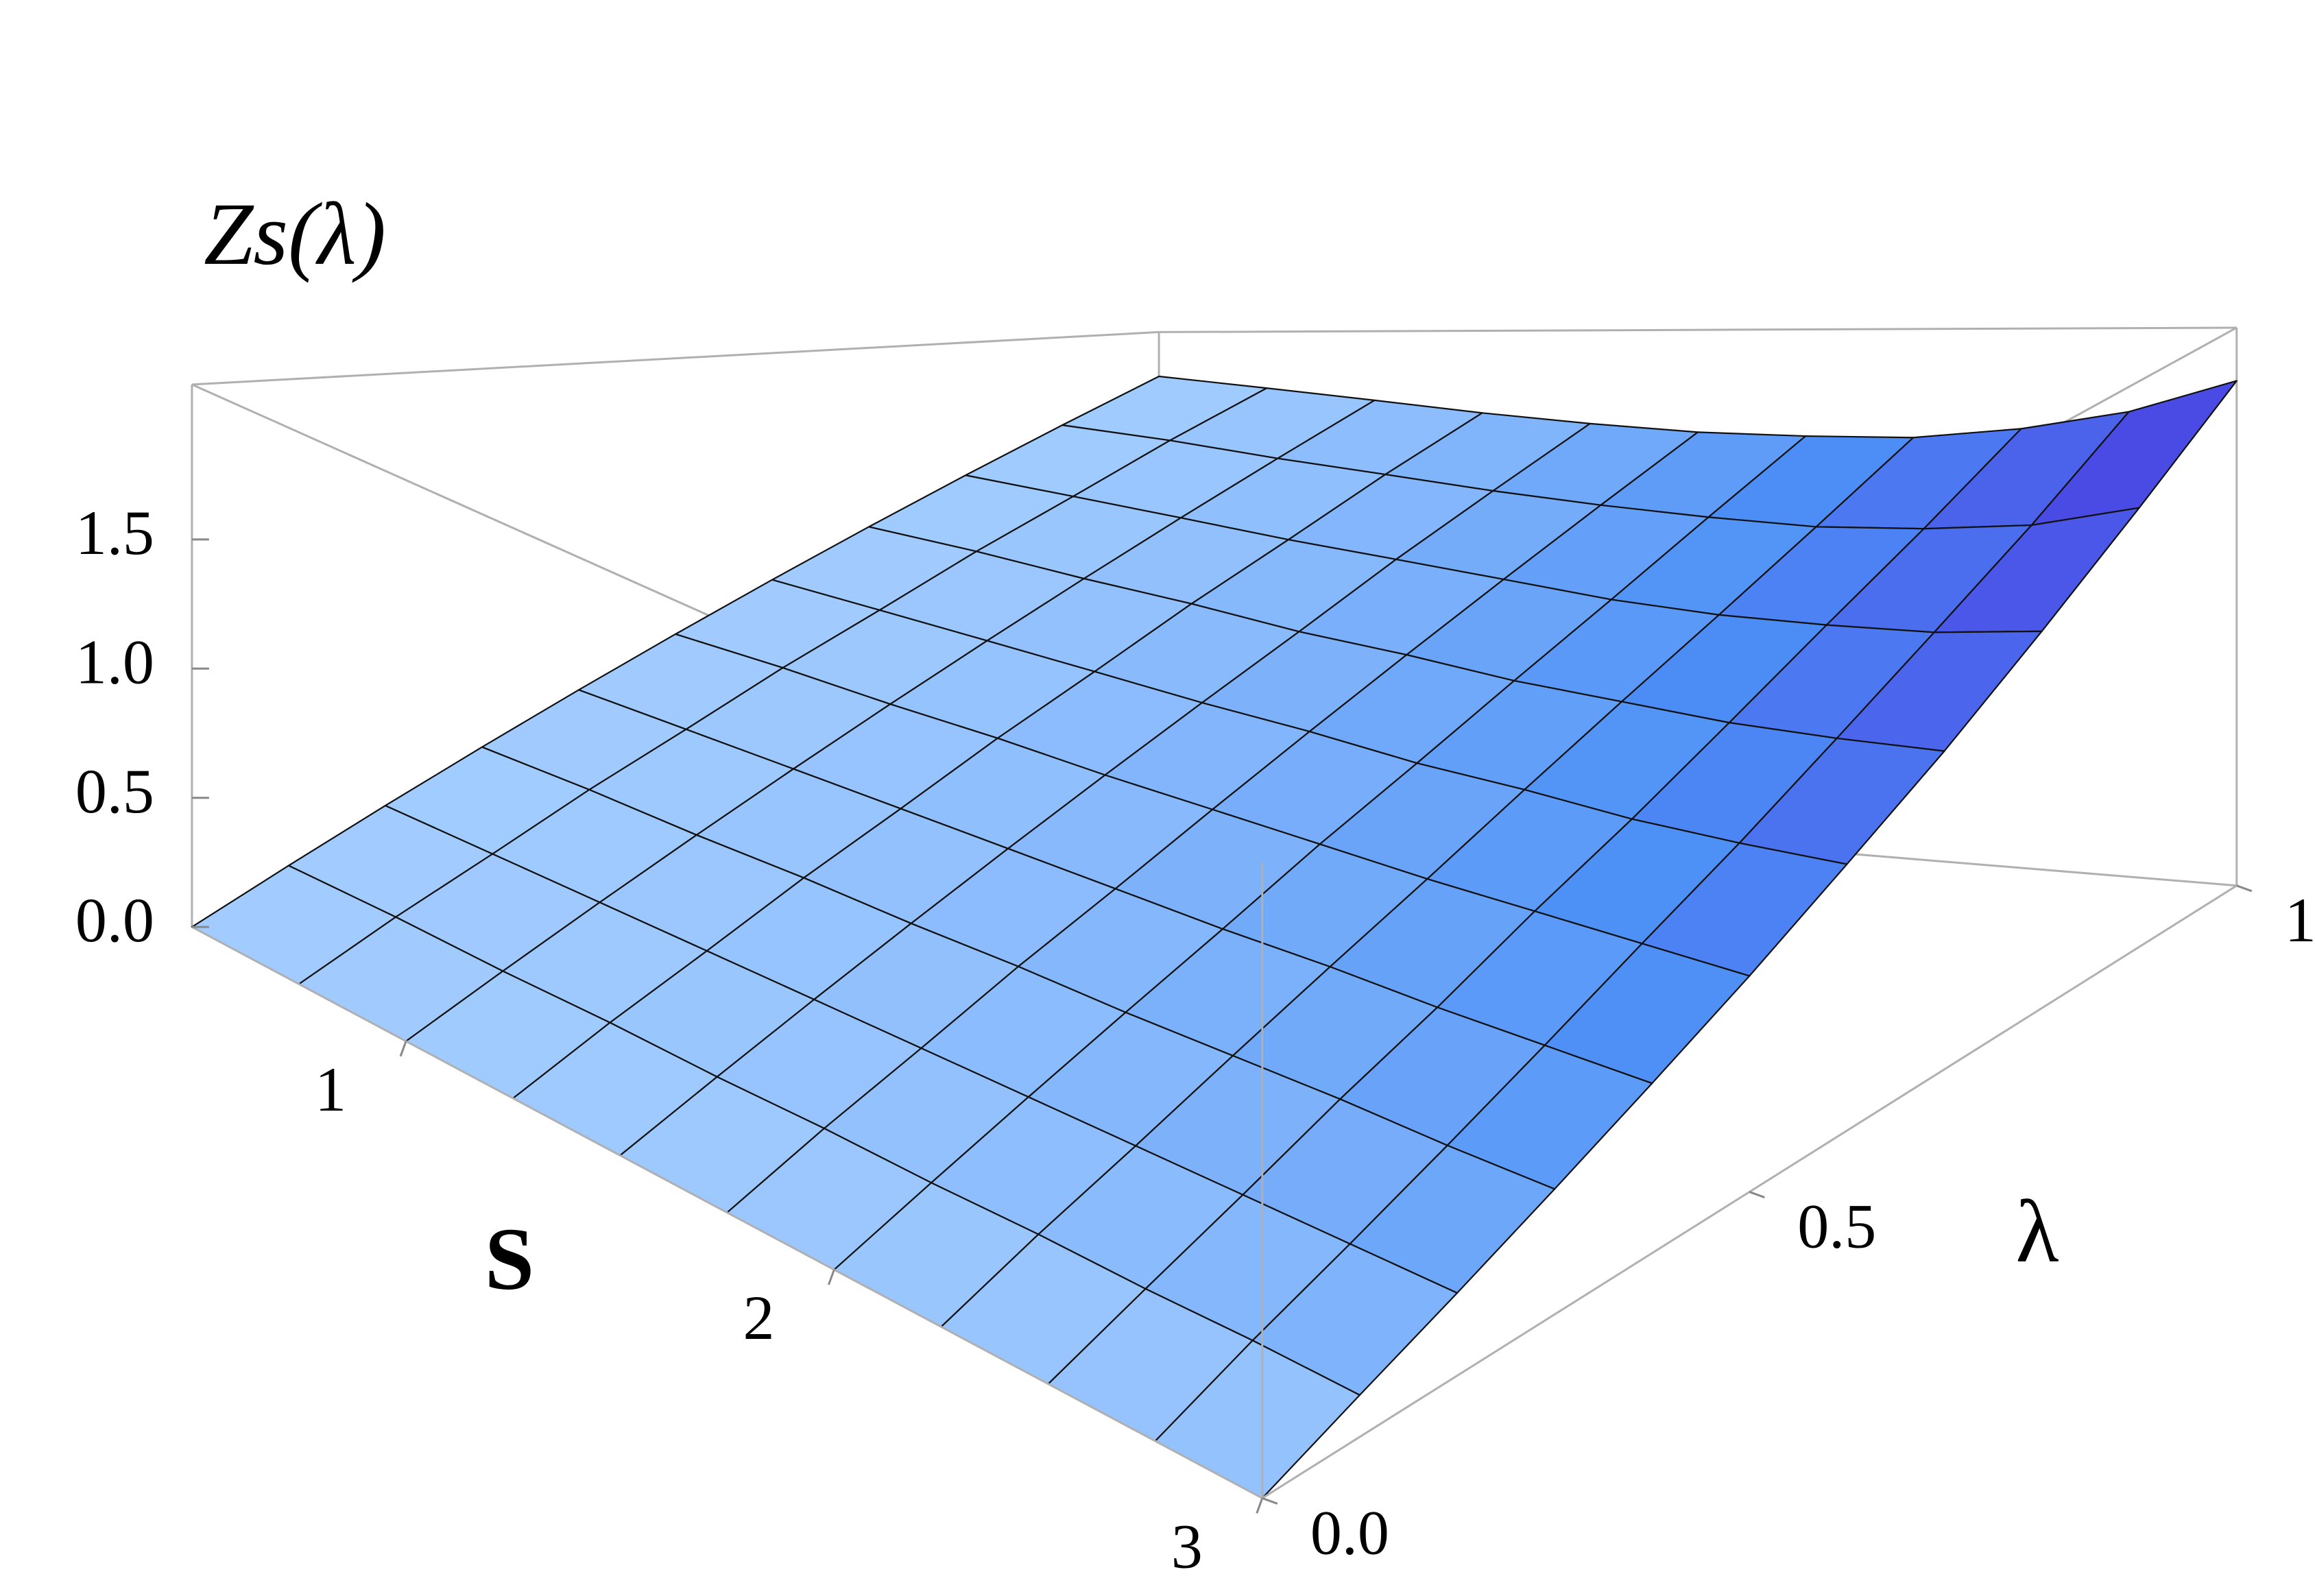 The image size is (2315, 1596). What do you see at coordinates (114, 662) in the screenshot?
I see `z-tick-label: 1.0` at bounding box center [114, 662].